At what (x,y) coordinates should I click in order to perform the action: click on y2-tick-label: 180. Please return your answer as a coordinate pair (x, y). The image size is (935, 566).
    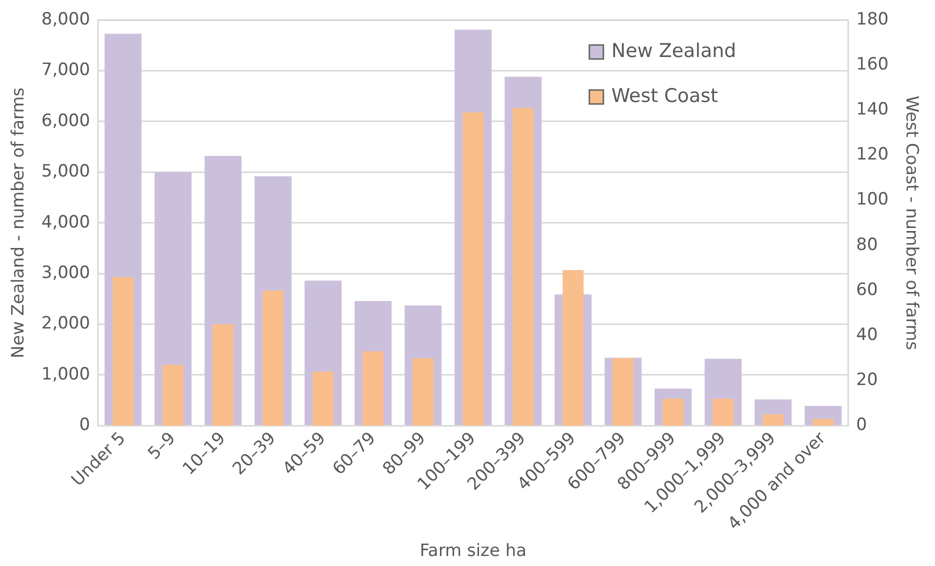
    Looking at the image, I should click on (872, 19).